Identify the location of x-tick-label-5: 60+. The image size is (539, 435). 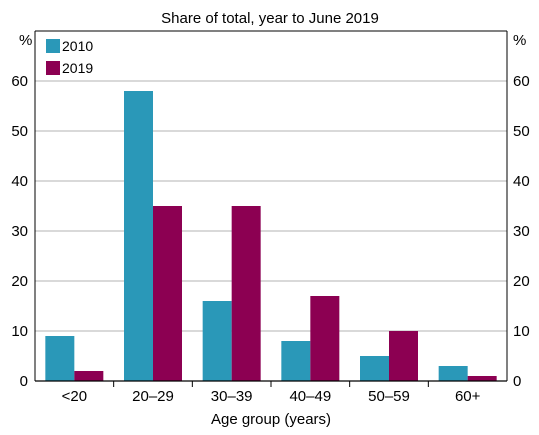
(468, 396).